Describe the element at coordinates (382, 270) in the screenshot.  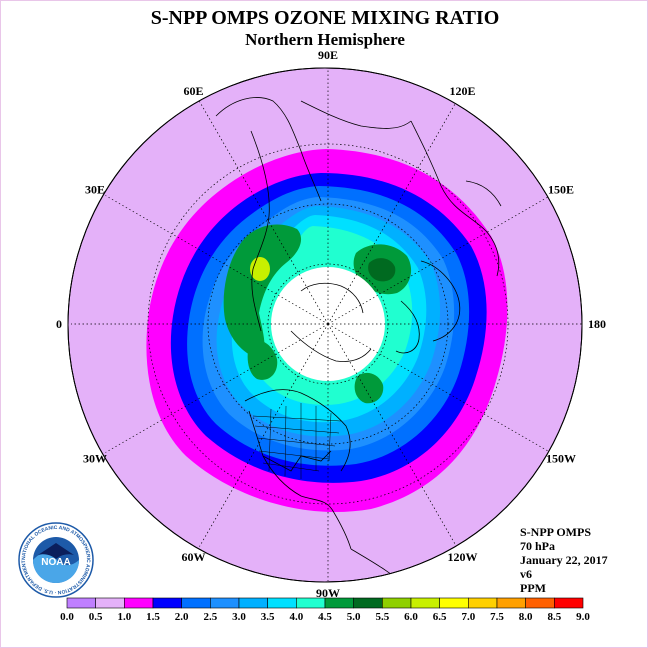
I see `contour-darkgreen-north` at that location.